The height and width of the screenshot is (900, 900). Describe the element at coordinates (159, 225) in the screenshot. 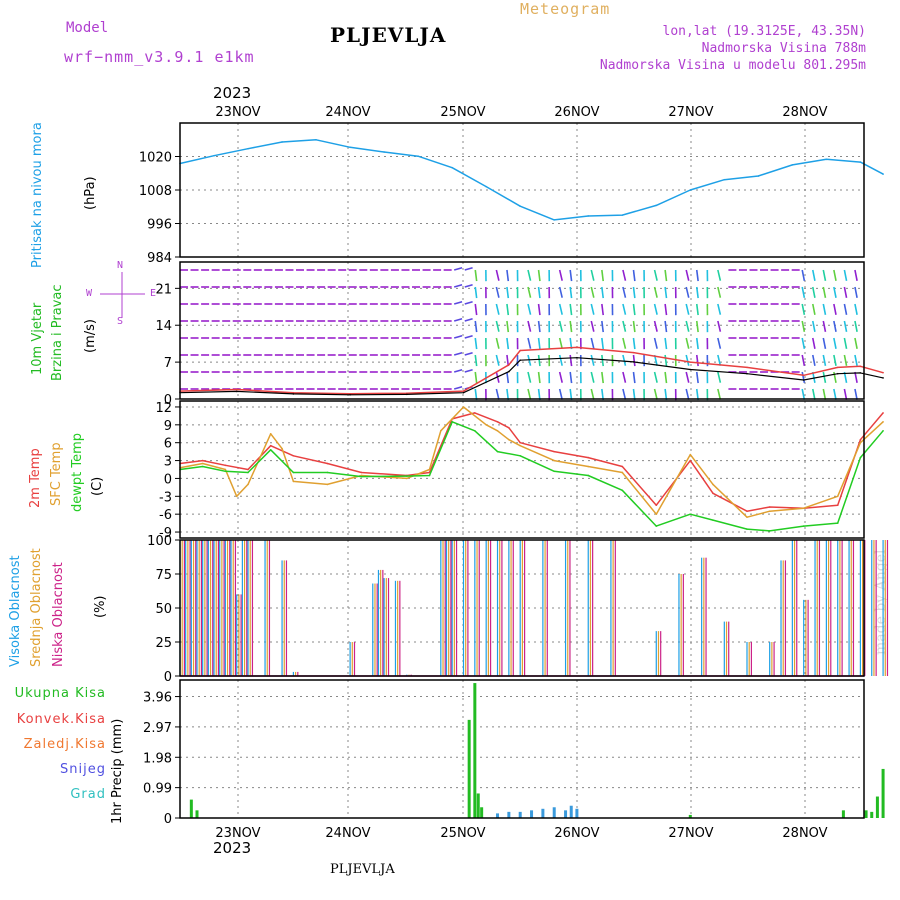

I see `y-tick-label: 996` at that location.